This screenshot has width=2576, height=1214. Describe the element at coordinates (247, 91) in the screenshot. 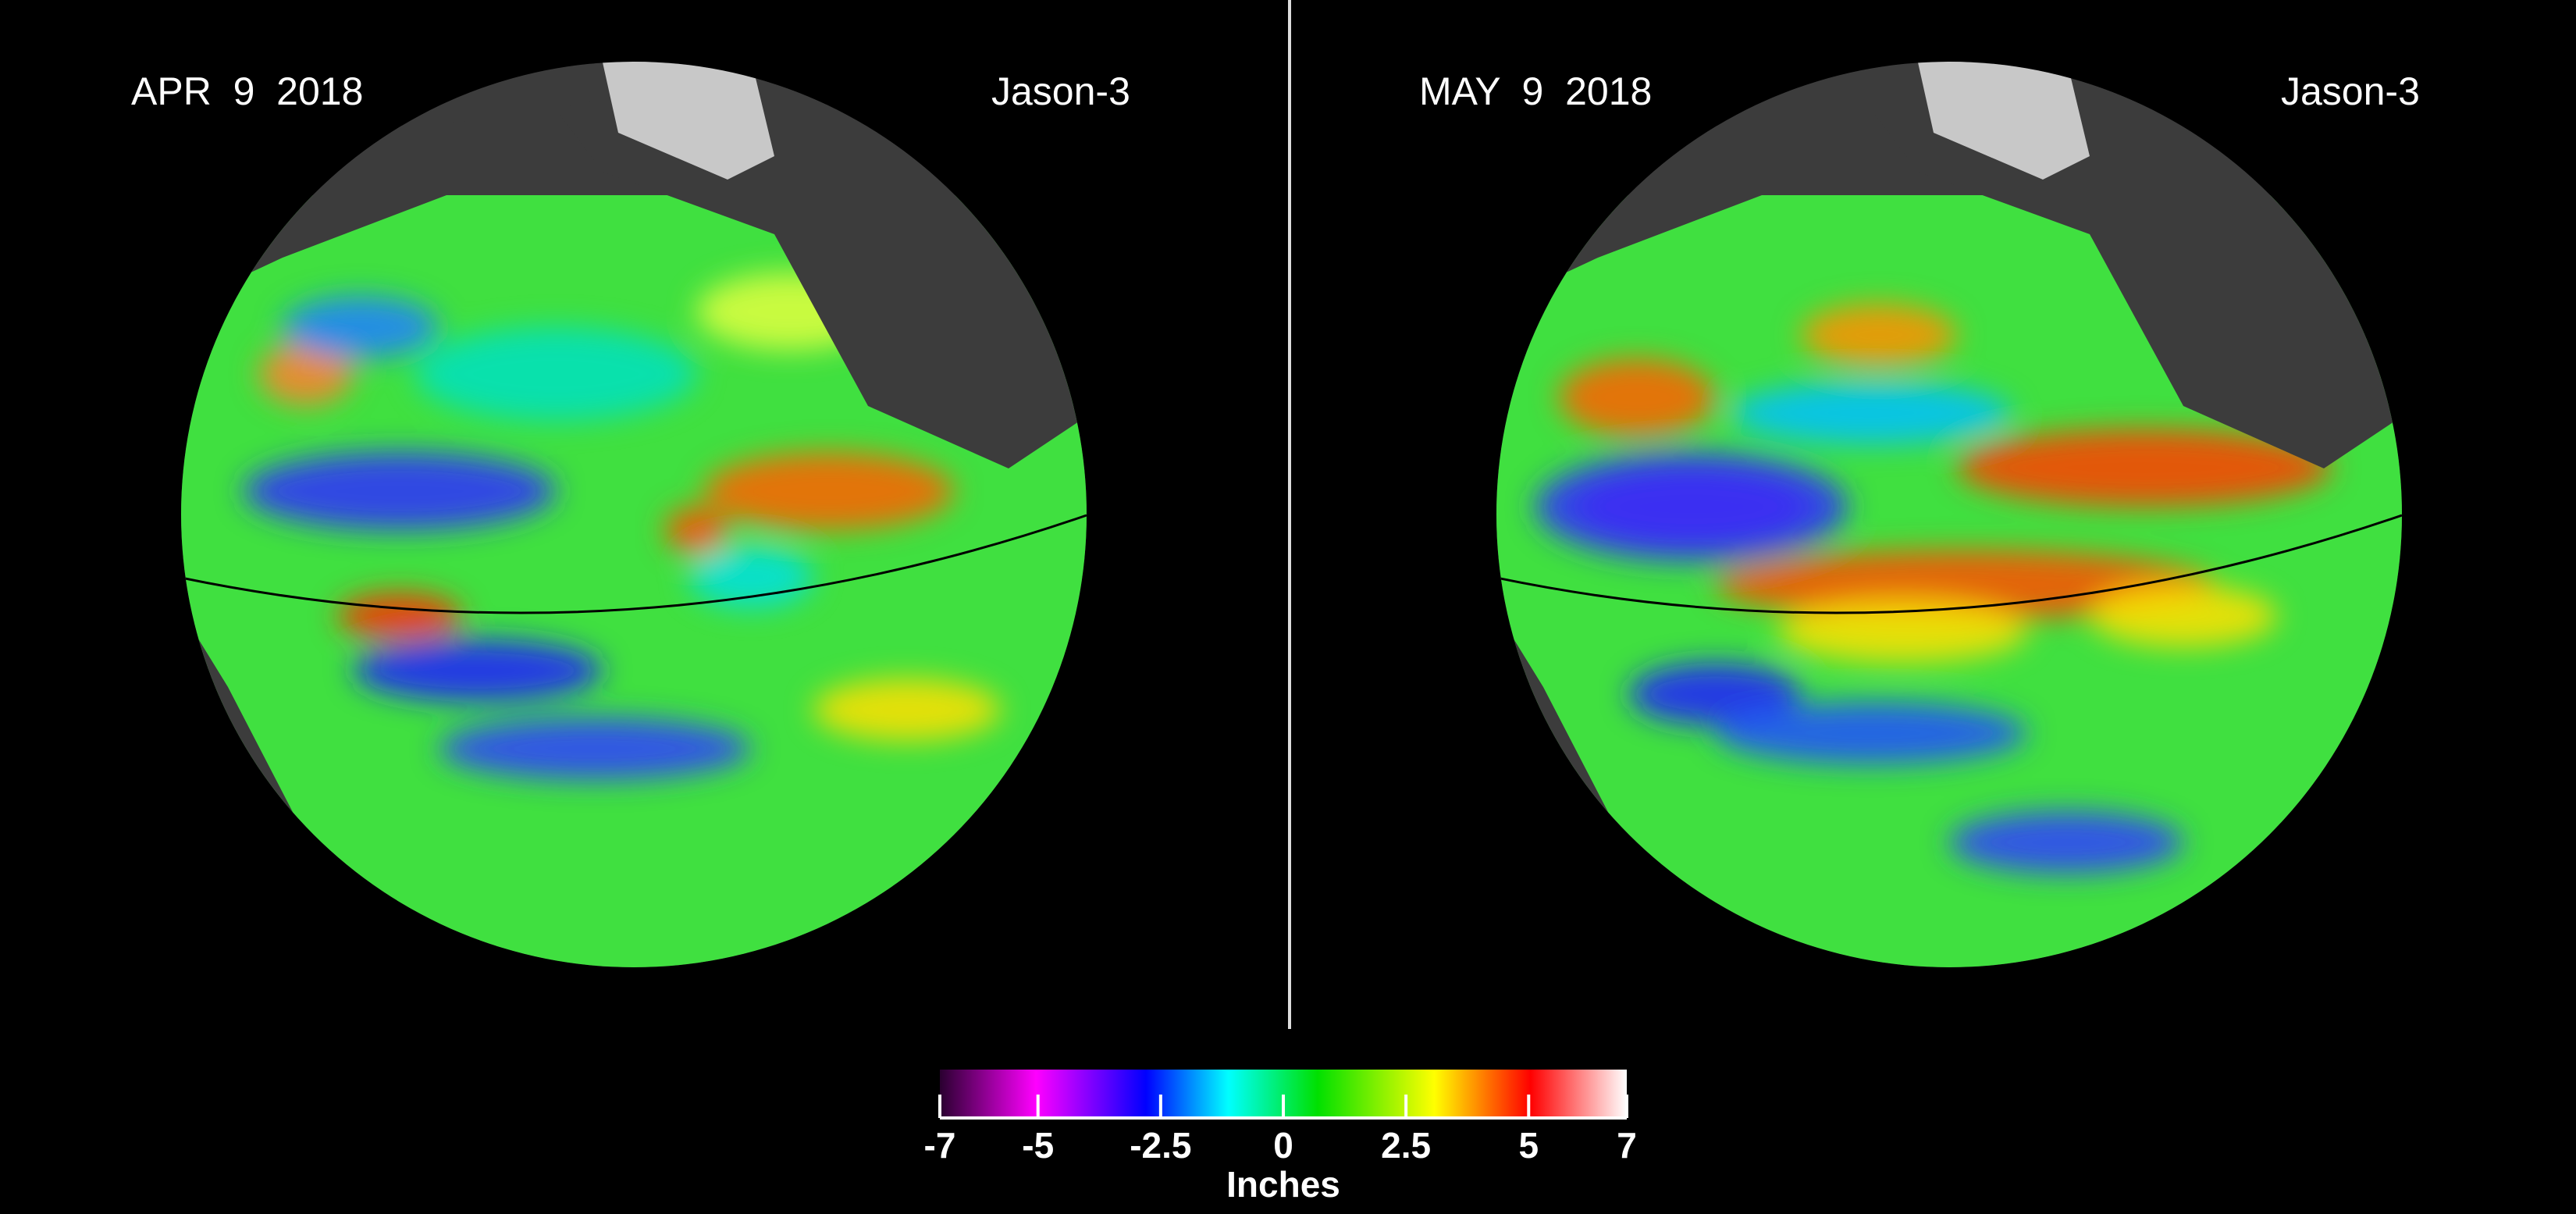

I see `date-label-april: APR 9 2018` at that location.